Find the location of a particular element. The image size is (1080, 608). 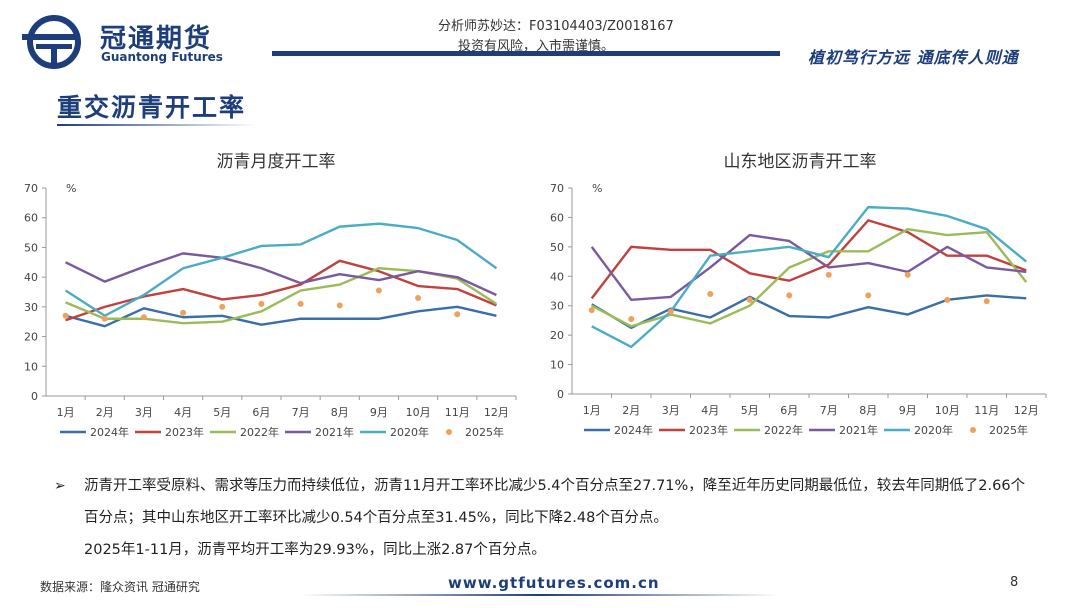

website-link: www.gtfutures.com.cn is located at coordinates (554, 583).